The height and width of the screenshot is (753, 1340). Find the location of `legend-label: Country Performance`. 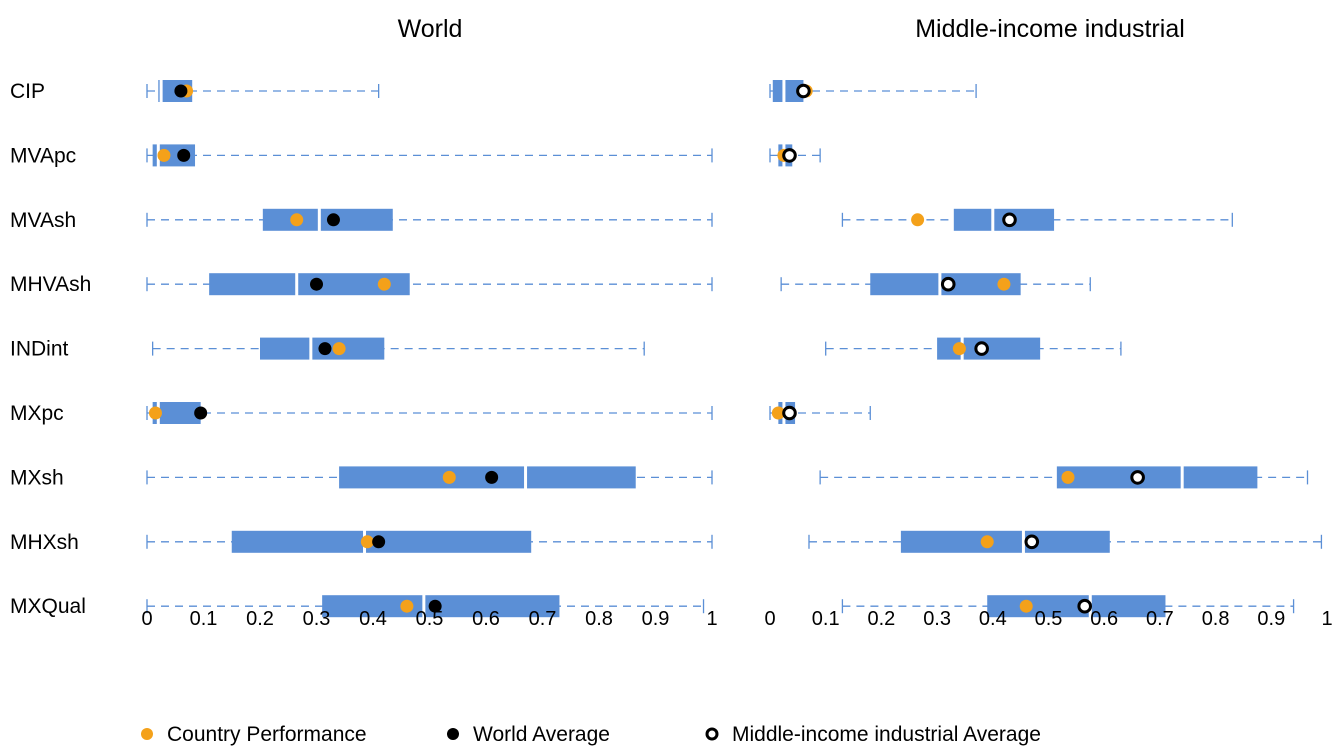

legend-label: Country Performance is located at coordinates (267, 734).